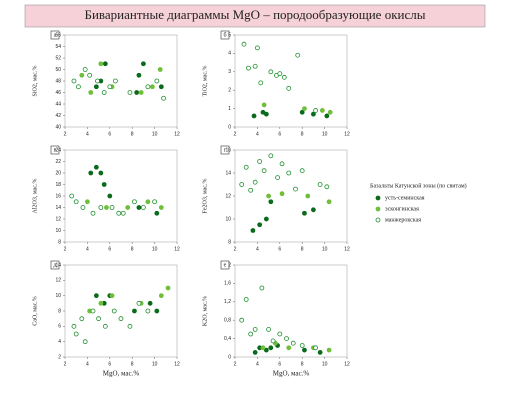 The height and width of the screenshot is (406, 508). Describe the element at coordinates (109, 364) in the screenshot. I see `x-tick-label: 6` at that location.